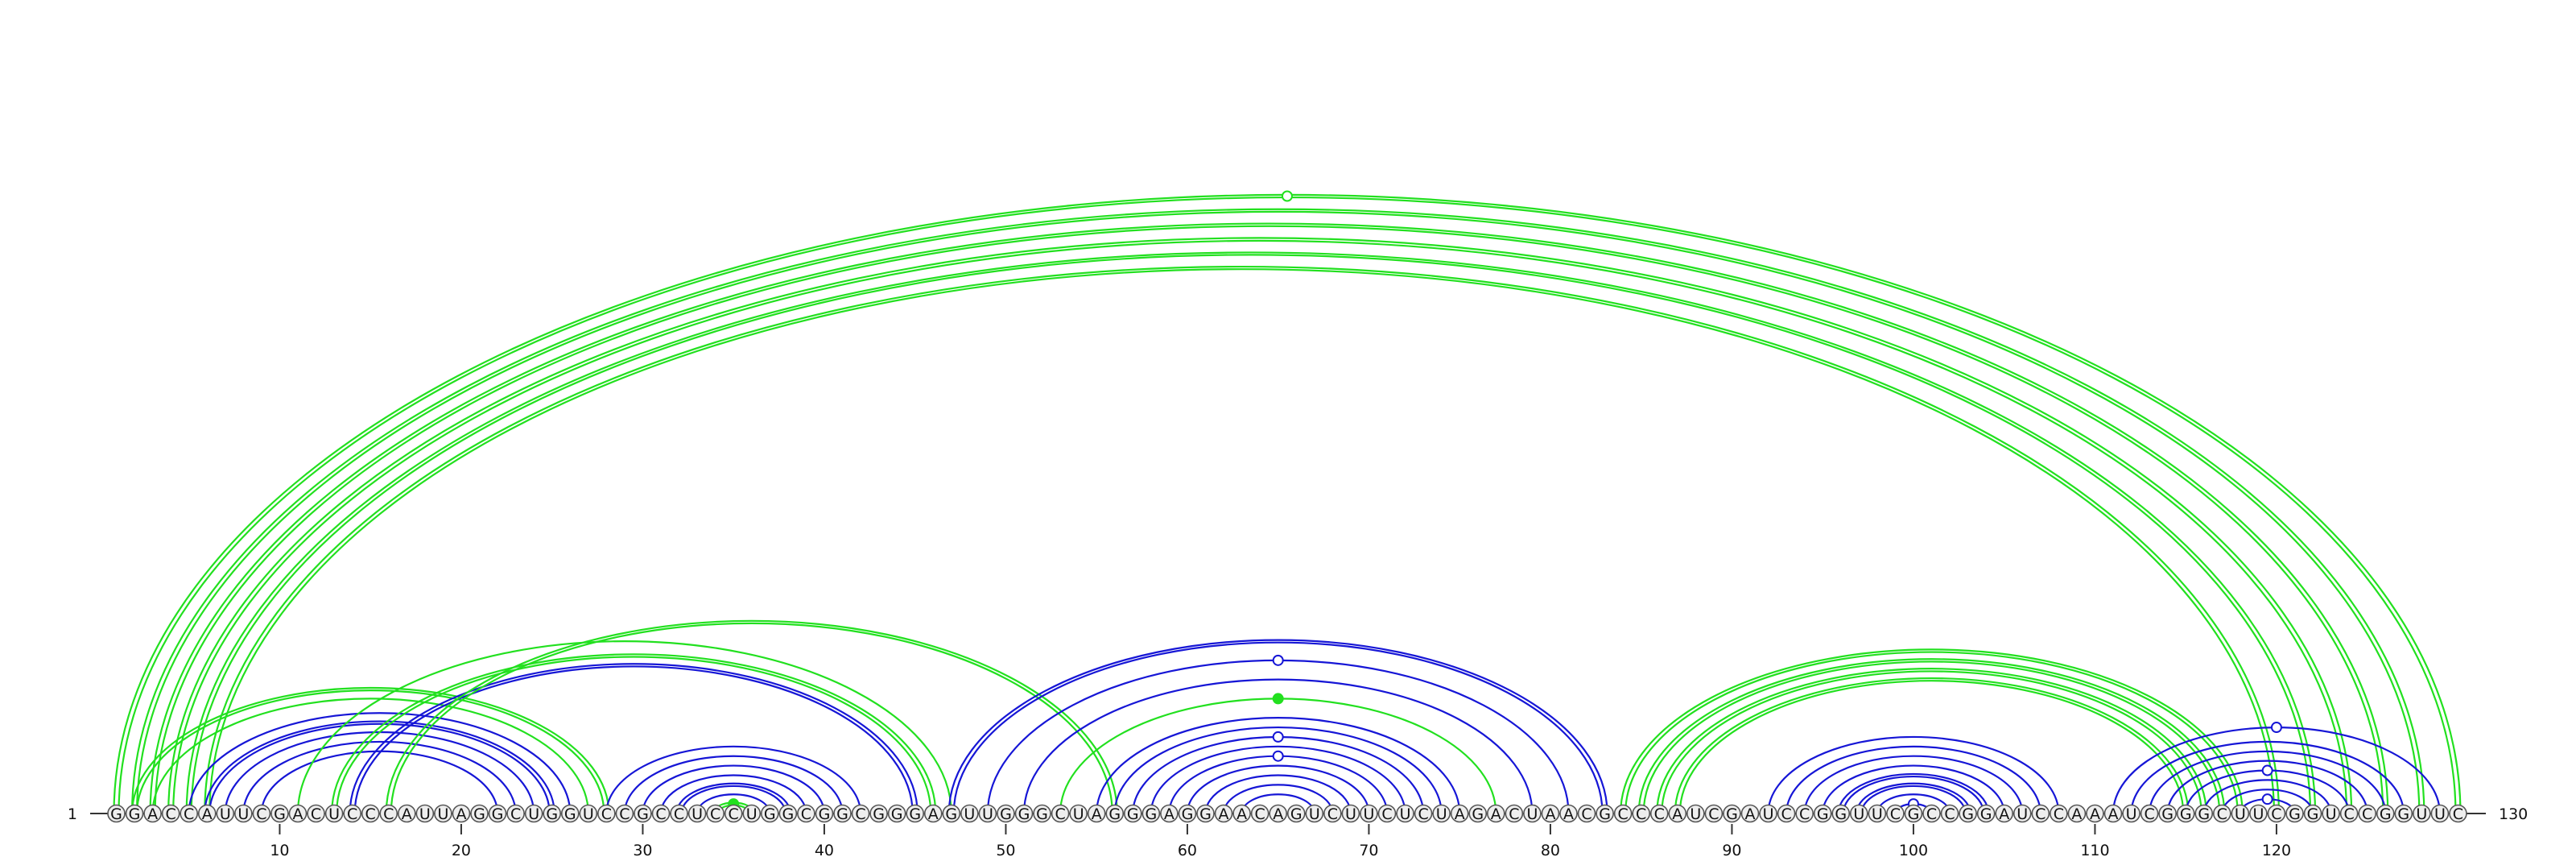 The image size is (2576, 857). I want to click on axis-tick-label: 80, so click(1550, 849).